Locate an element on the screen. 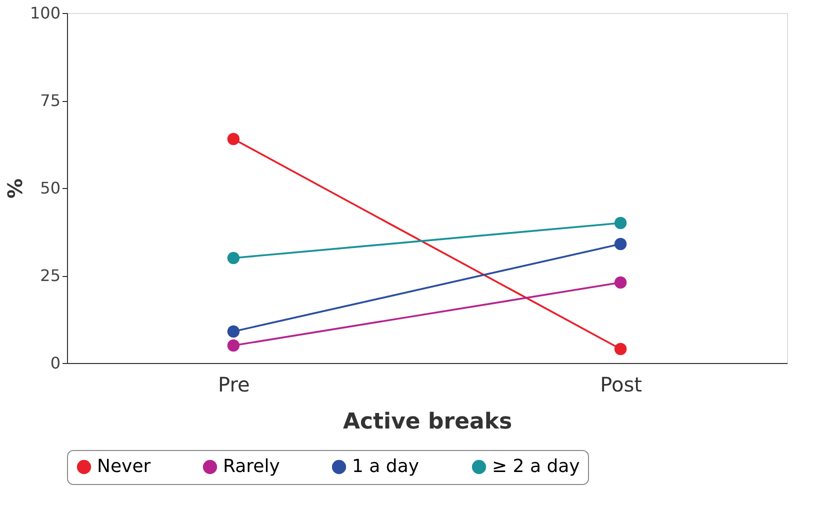 The width and height of the screenshot is (836, 527). x-tick-label: Post is located at coordinates (621, 384).